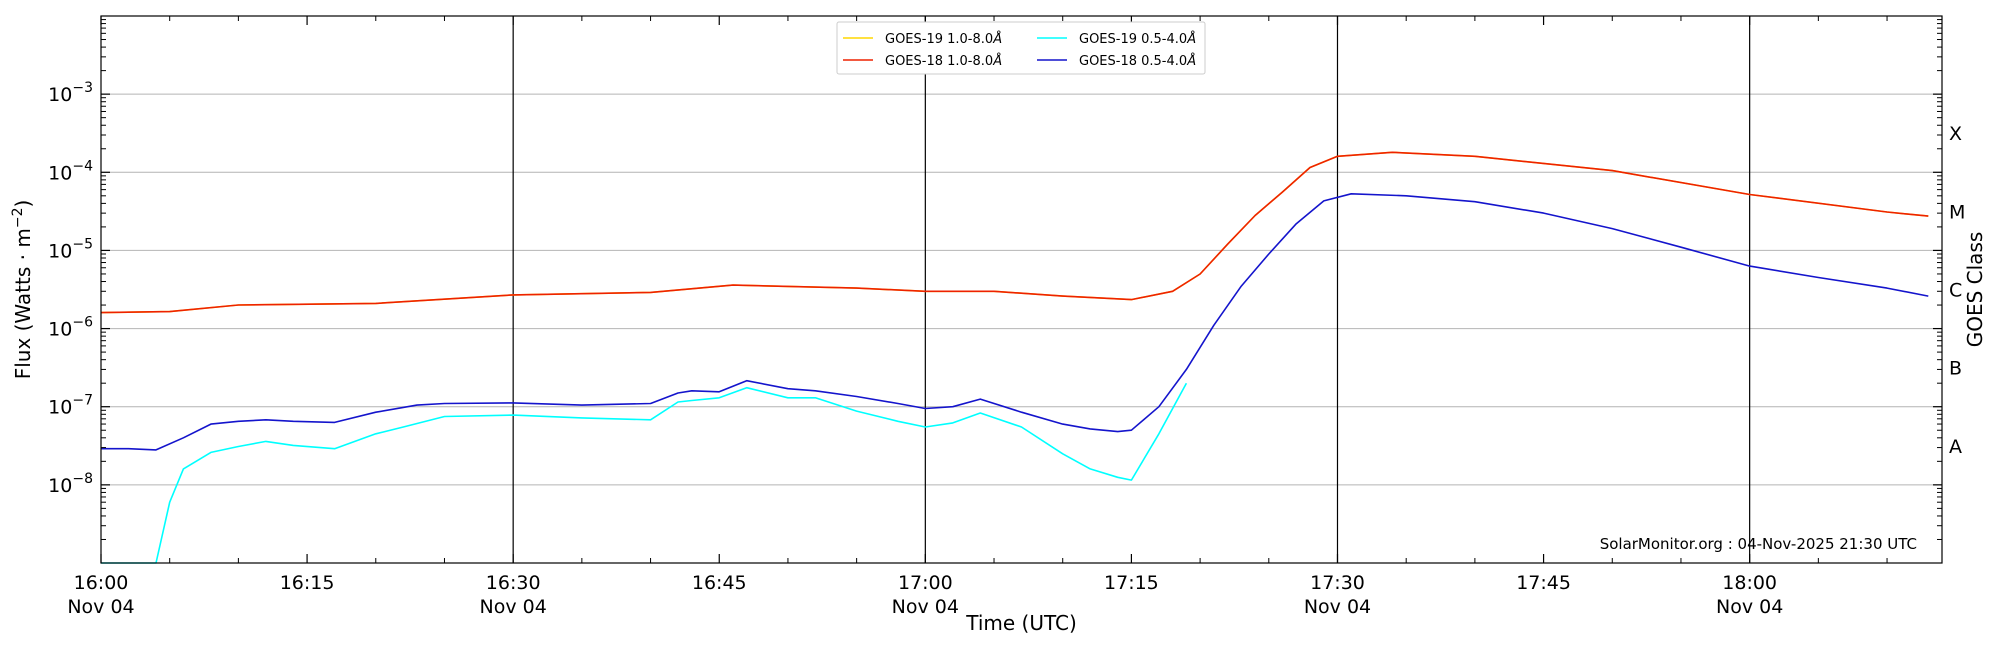 The height and width of the screenshot is (650, 2000). Describe the element at coordinates (1749, 583) in the screenshot. I see `x-tick-label-time: 18:00` at that location.